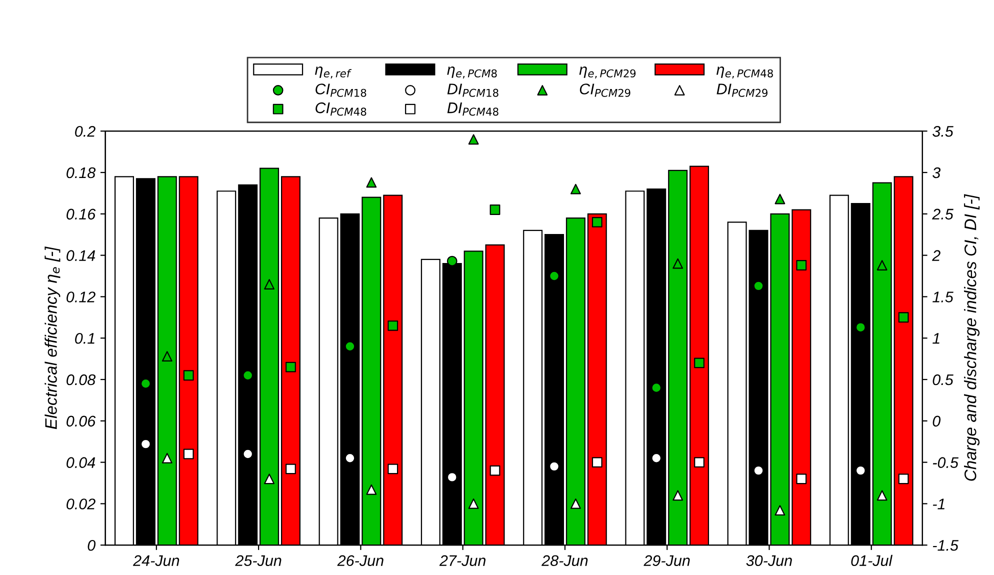 The image size is (994, 575). Describe the element at coordinates (360, 560) in the screenshot. I see `x-tick-label: 26-Jun` at that location.